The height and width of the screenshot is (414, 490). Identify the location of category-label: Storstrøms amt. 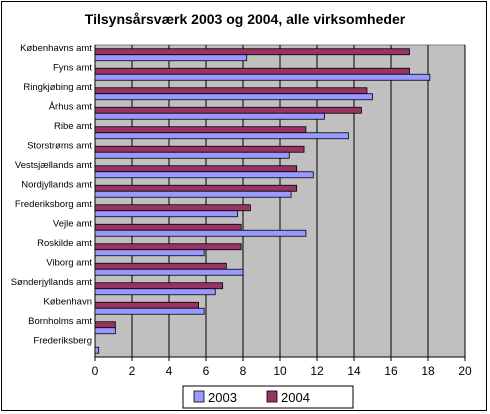
(59, 145).